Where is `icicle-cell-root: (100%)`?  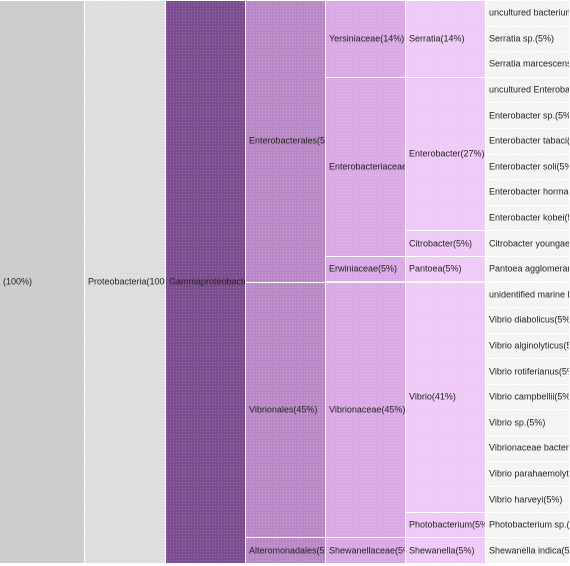
icicle-cell-root: (100%) is located at coordinates (42, 282).